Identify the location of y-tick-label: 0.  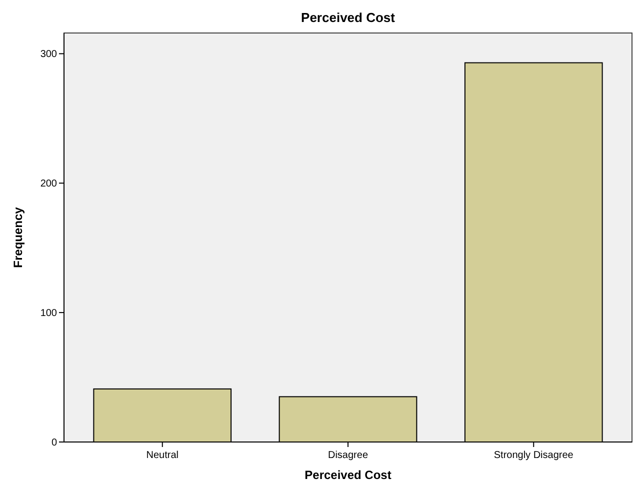
(54, 443).